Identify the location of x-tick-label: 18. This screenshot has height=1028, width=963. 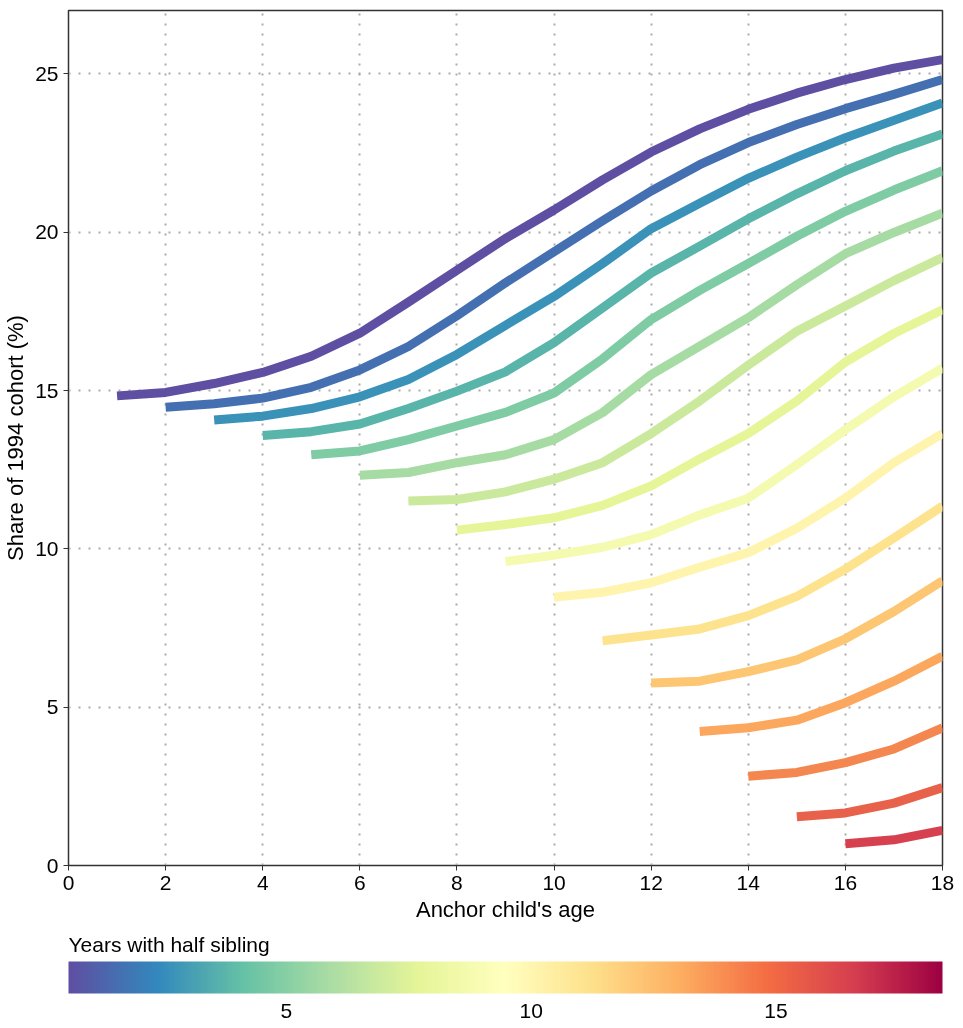
(942, 882).